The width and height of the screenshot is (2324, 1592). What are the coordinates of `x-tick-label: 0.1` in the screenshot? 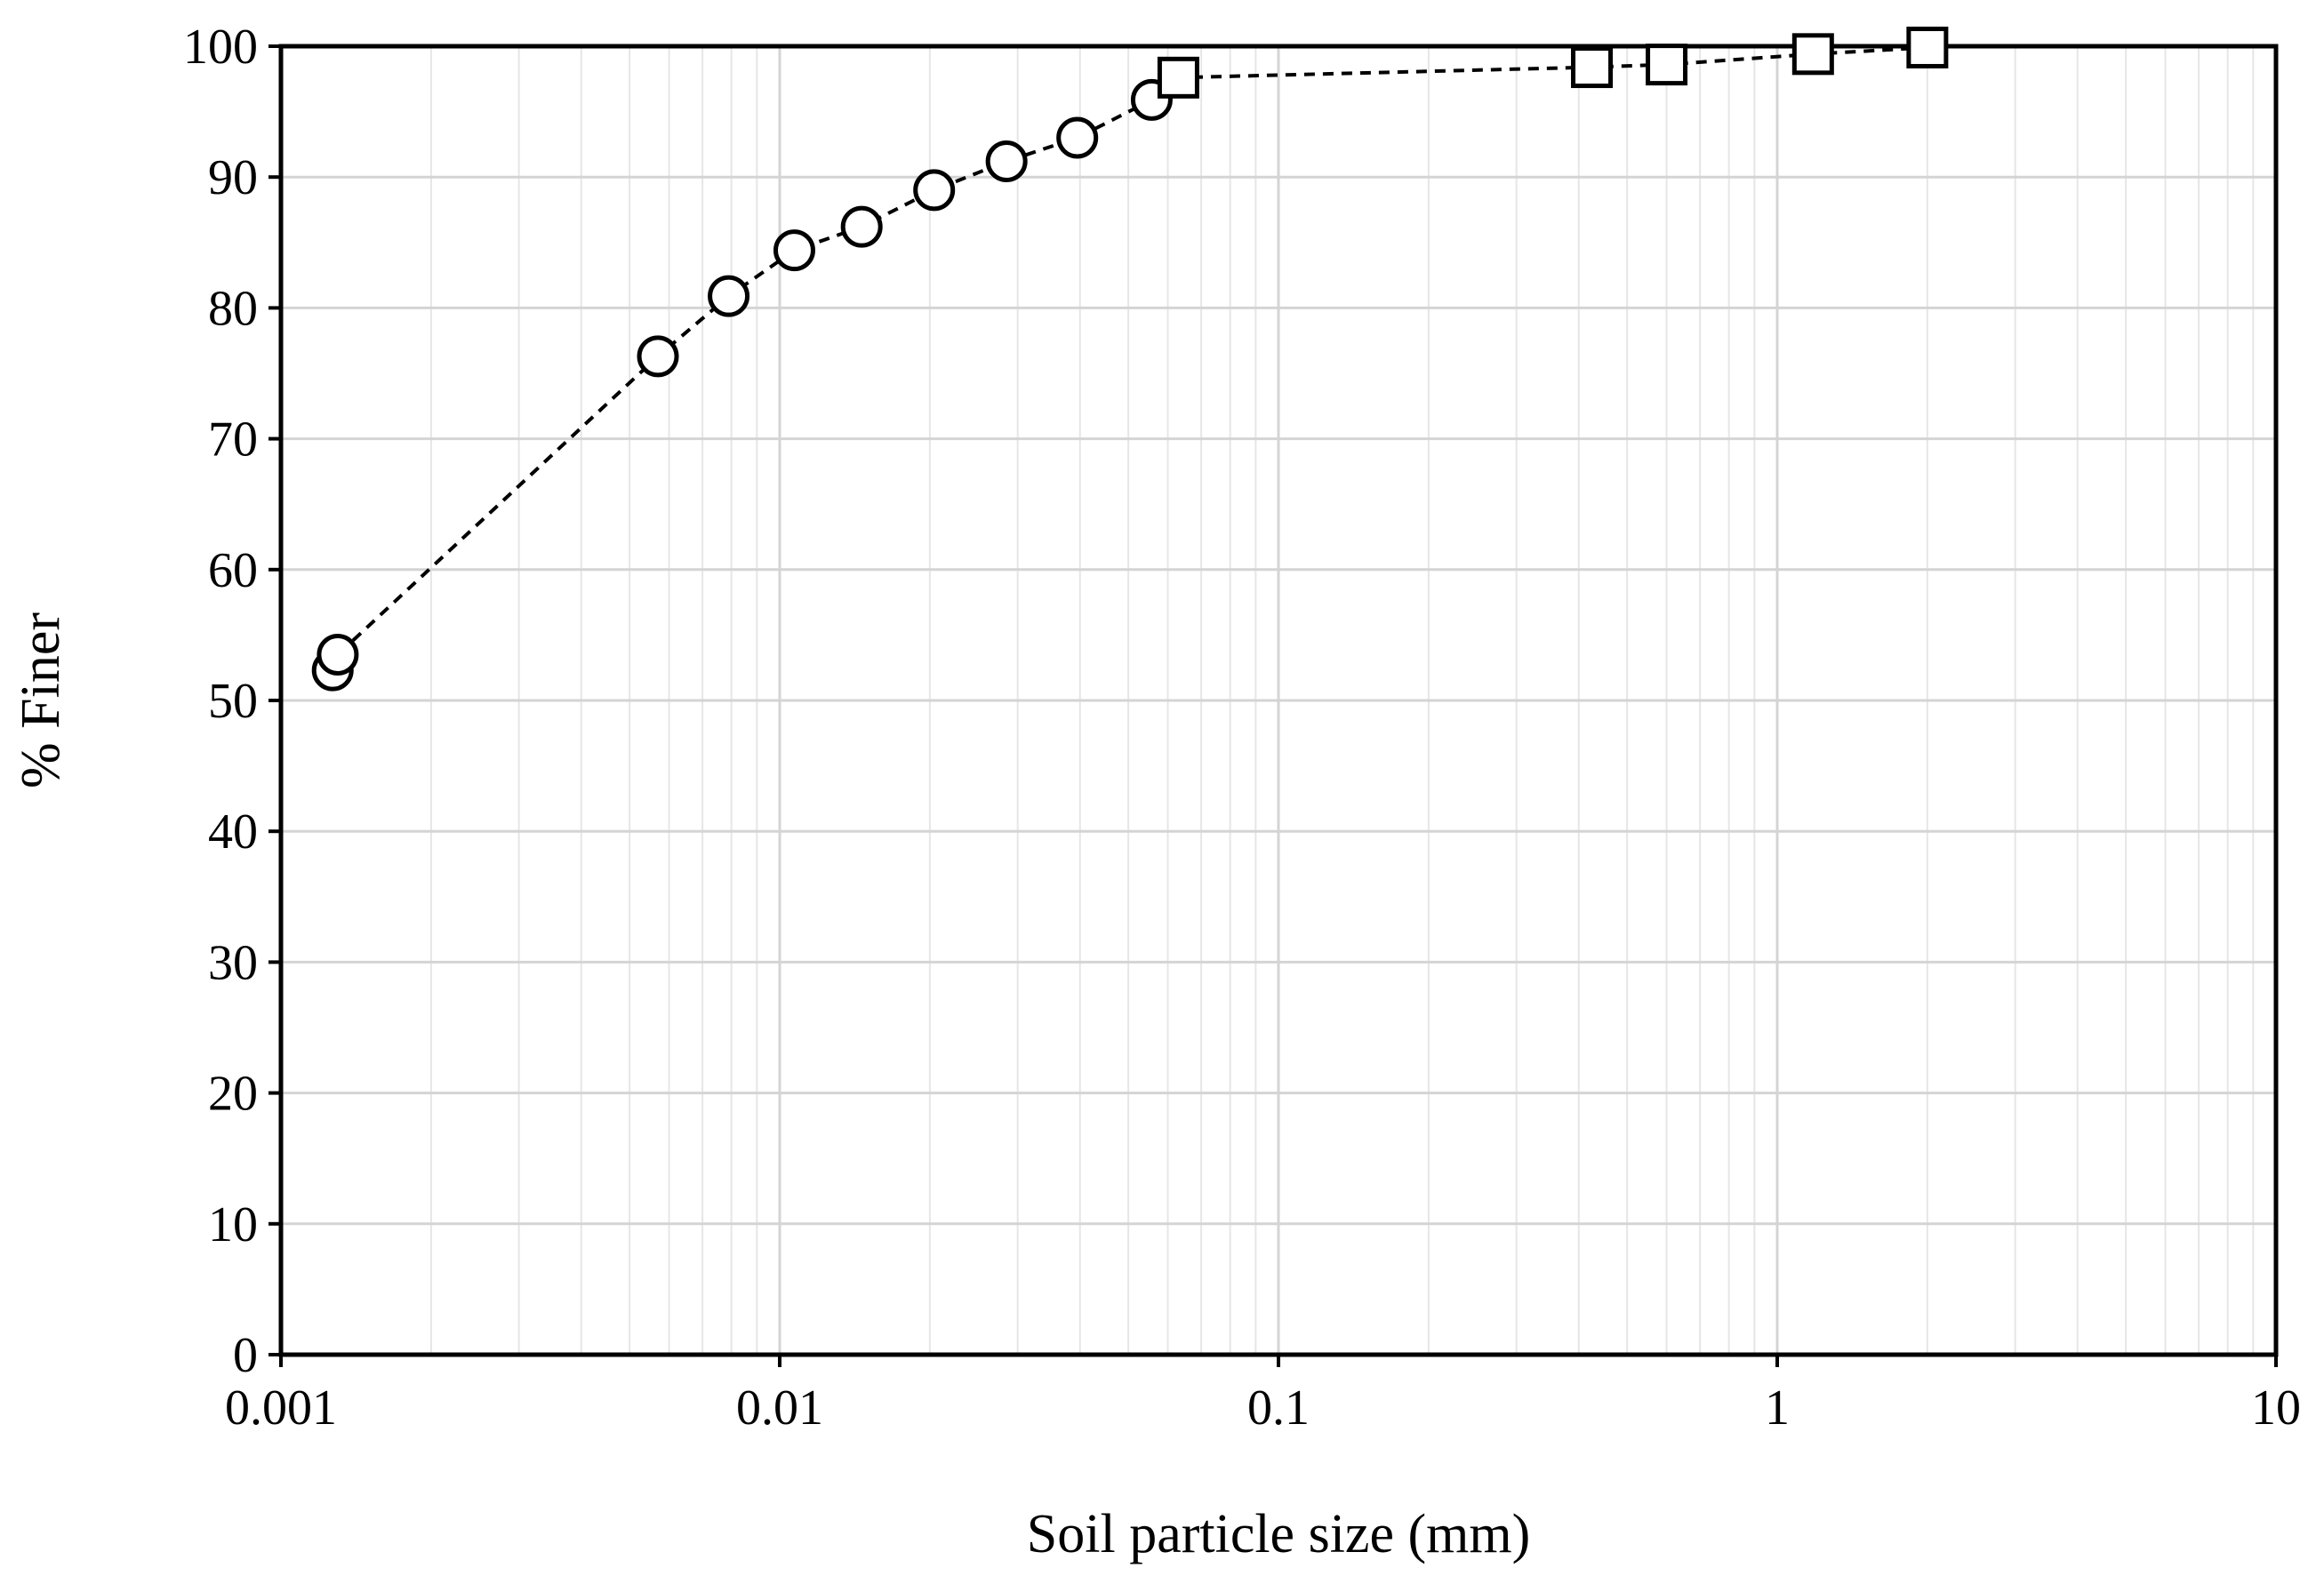 It's located at (1278, 1408).